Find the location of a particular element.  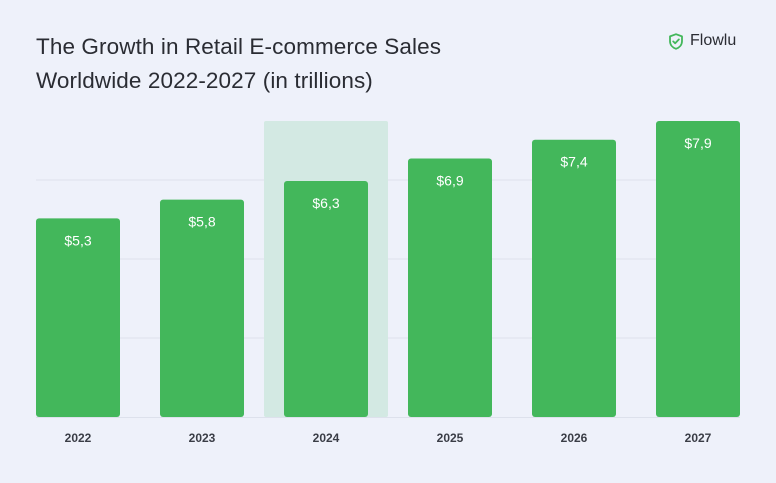

chart-title-line-1: The Growth in Retail E-commerce Sales is located at coordinates (239, 46).